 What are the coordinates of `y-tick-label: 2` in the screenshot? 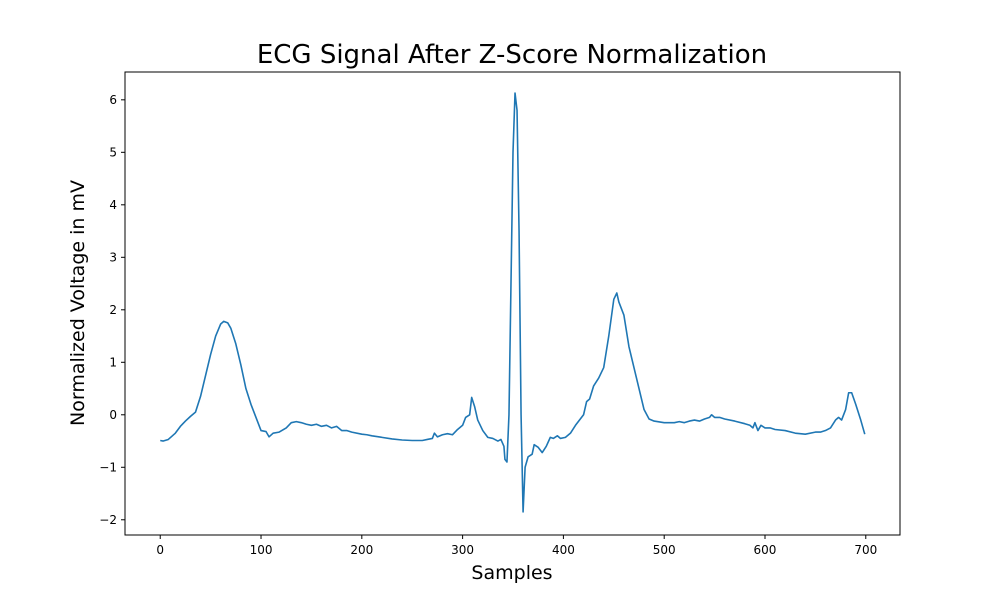 It's located at (113, 310).